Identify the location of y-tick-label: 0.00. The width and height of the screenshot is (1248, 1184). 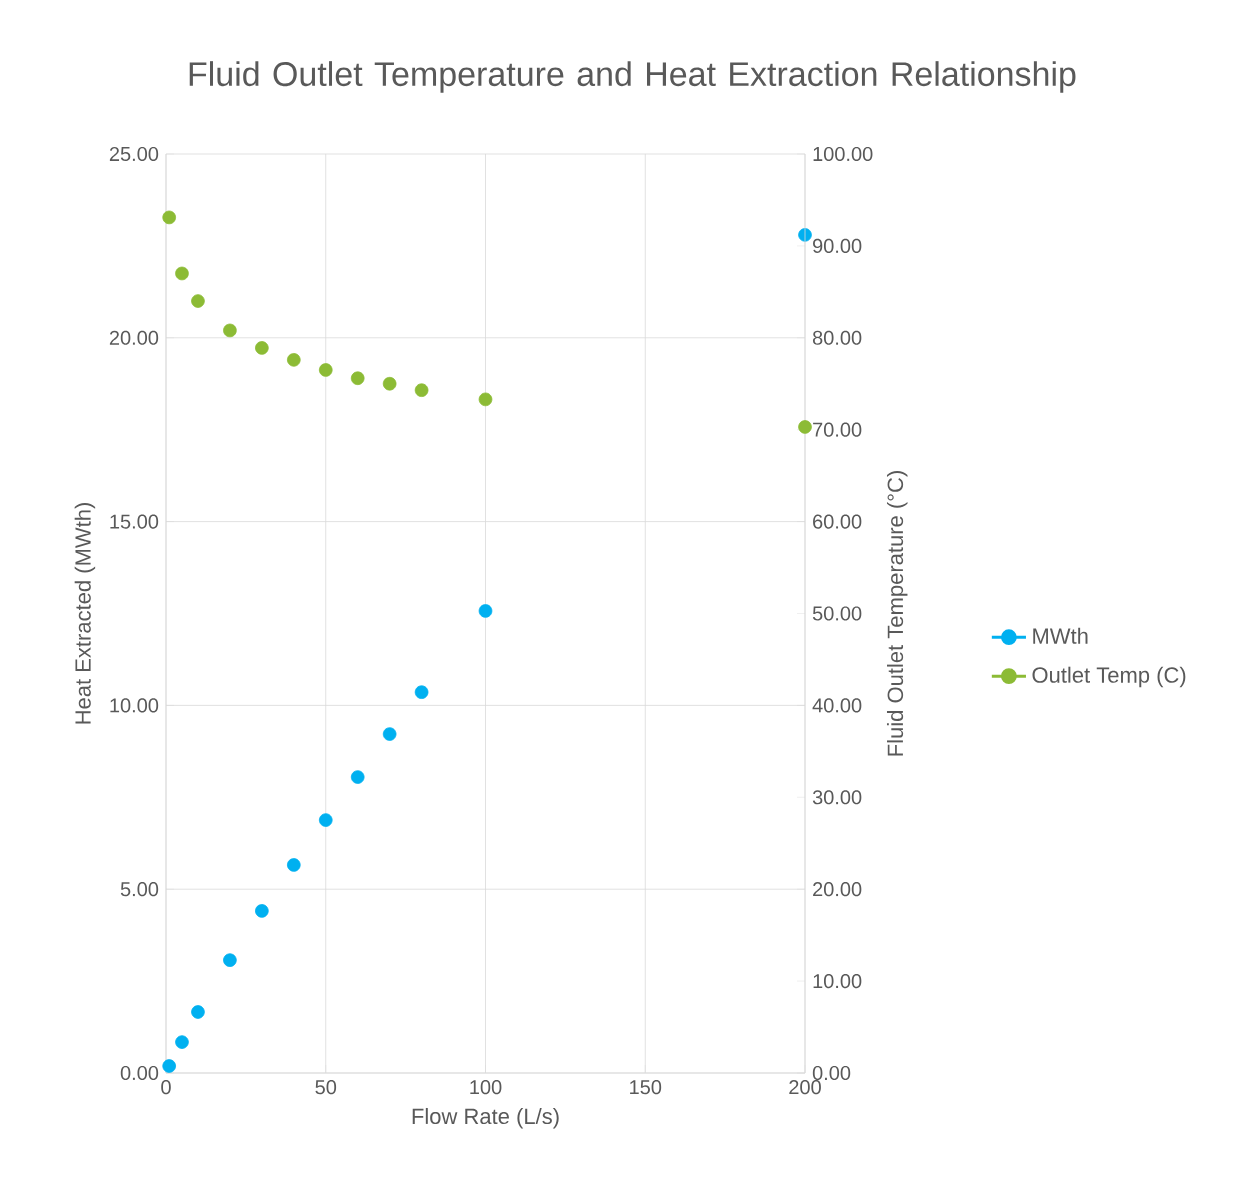
(139, 1073).